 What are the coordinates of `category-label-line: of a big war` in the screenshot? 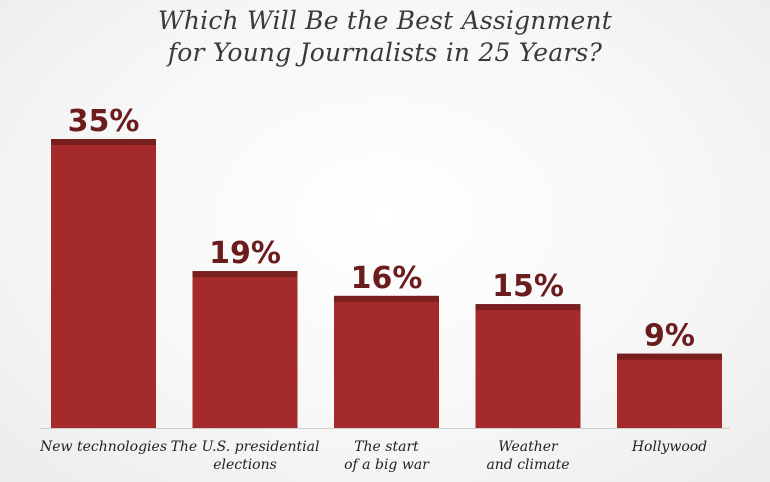 It's located at (387, 465).